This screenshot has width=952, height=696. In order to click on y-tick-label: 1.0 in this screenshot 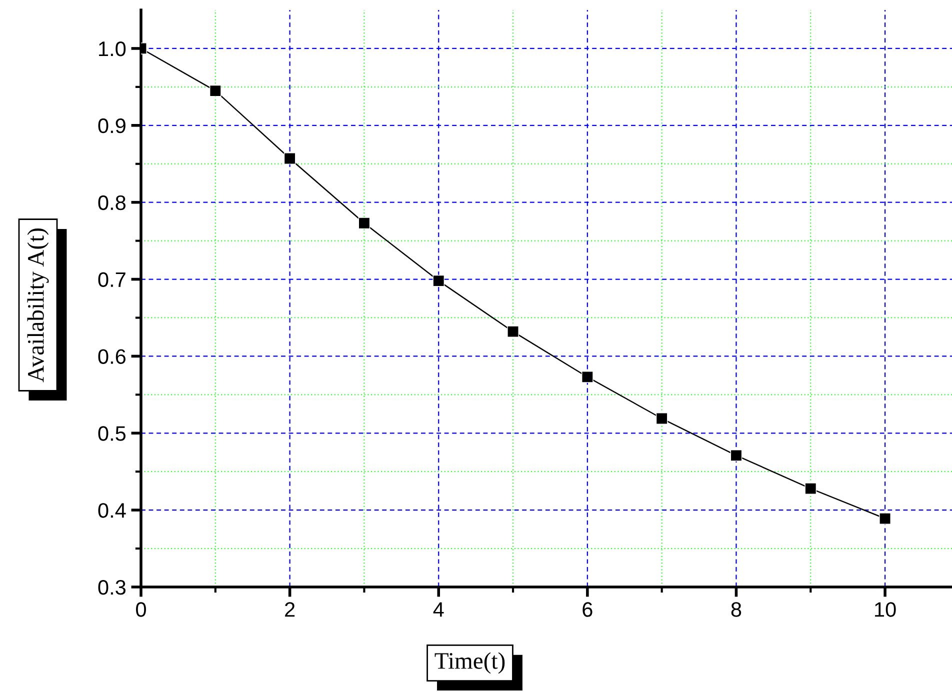, I will do `click(112, 48)`.